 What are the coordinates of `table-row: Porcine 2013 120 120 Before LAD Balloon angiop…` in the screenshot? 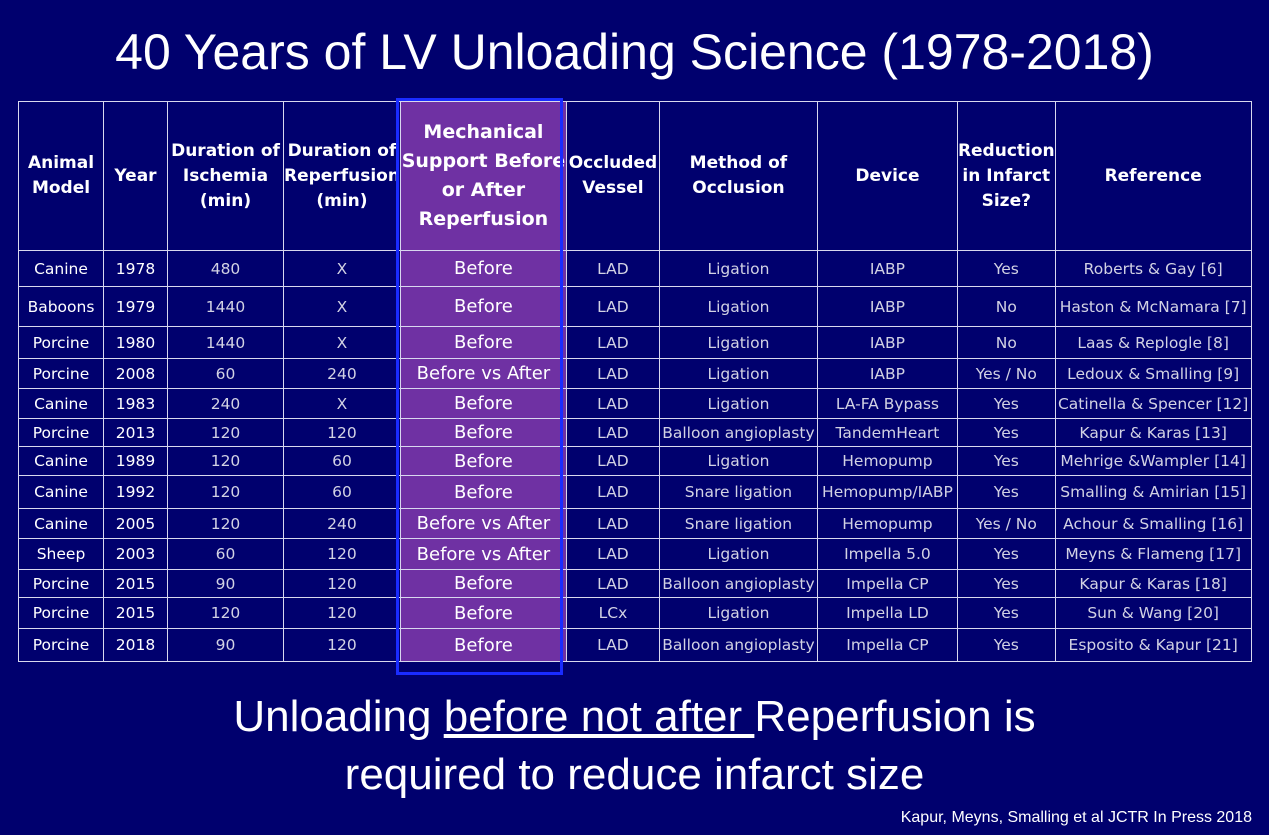 It's located at (635, 432).